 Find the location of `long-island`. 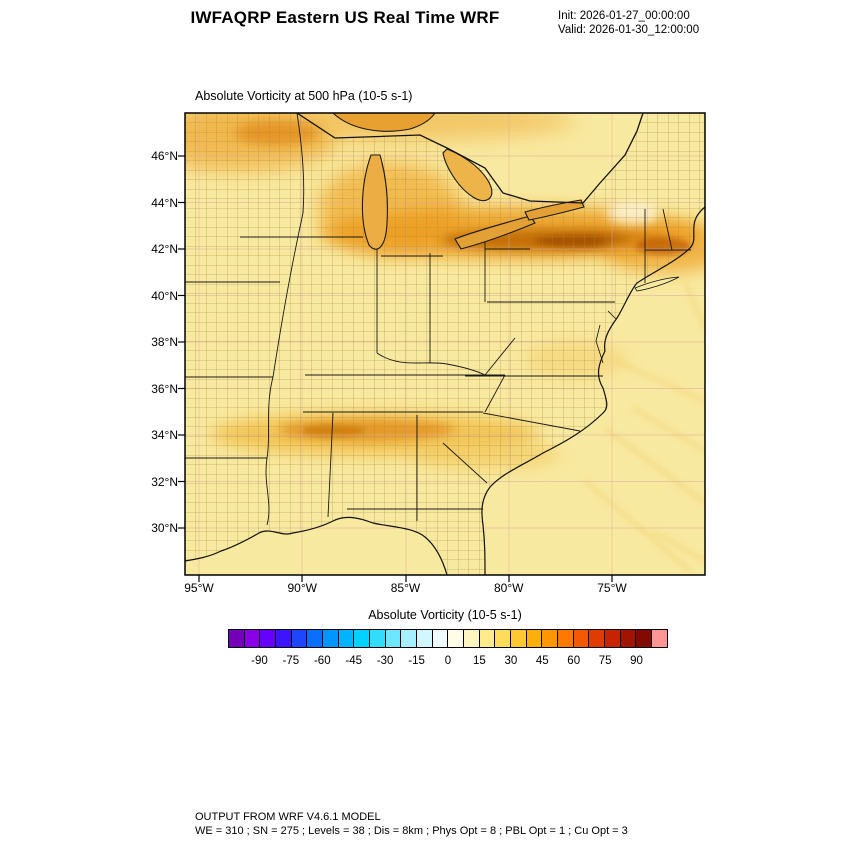

long-island is located at coordinates (657, 284).